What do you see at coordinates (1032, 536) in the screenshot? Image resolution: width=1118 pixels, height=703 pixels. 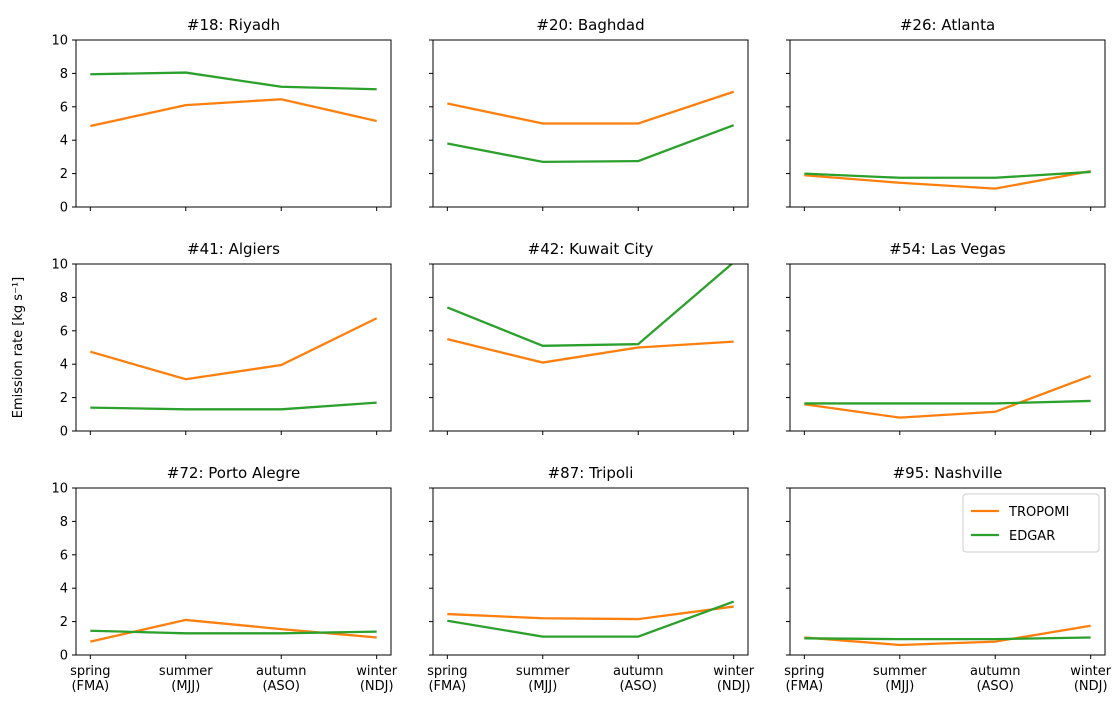 I see `legend-label: EDGAR` at bounding box center [1032, 536].